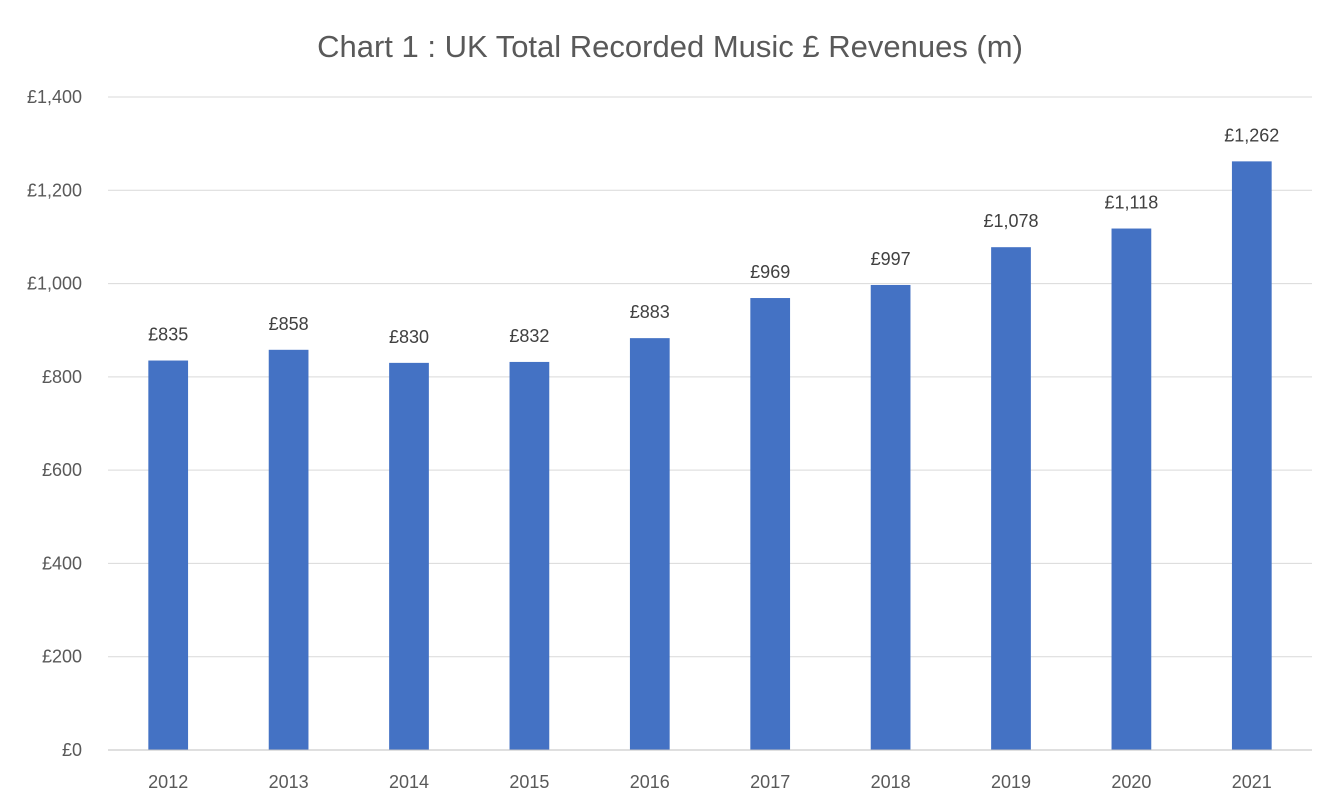 The height and width of the screenshot is (808, 1336). I want to click on data-label: £883, so click(650, 312).